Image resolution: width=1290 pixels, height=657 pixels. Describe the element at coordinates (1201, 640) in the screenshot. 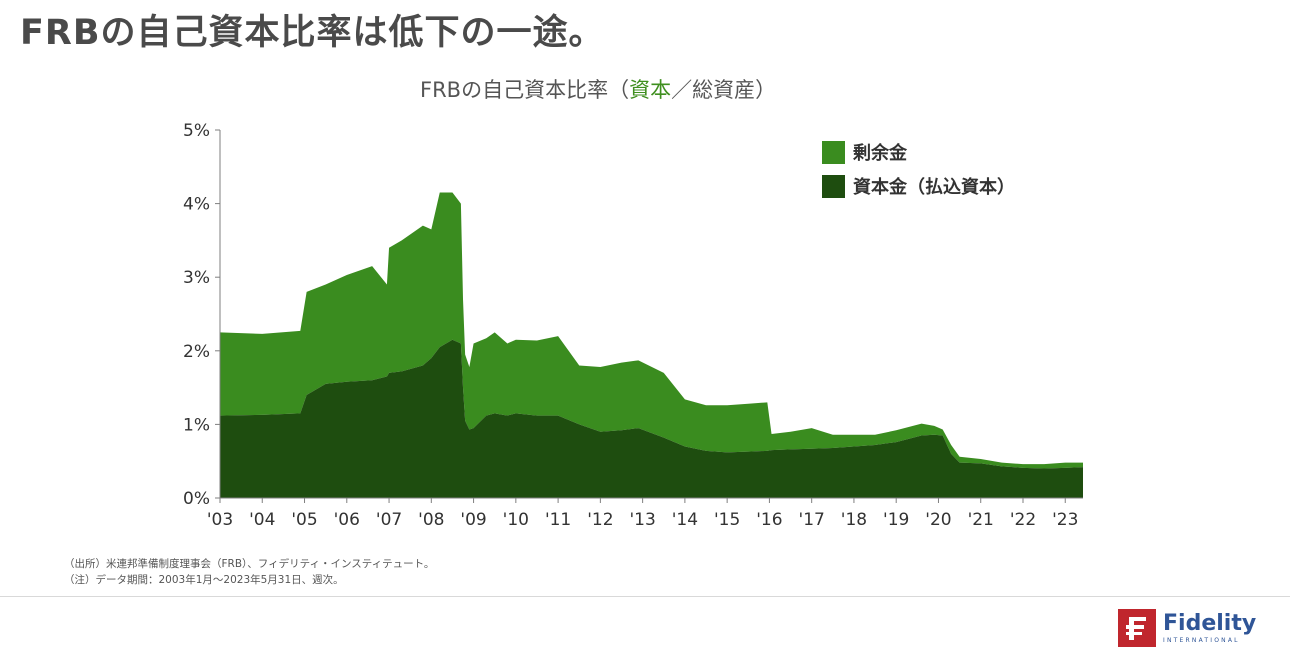

I see `logo-subtitle: INTERNATIONAL` at that location.